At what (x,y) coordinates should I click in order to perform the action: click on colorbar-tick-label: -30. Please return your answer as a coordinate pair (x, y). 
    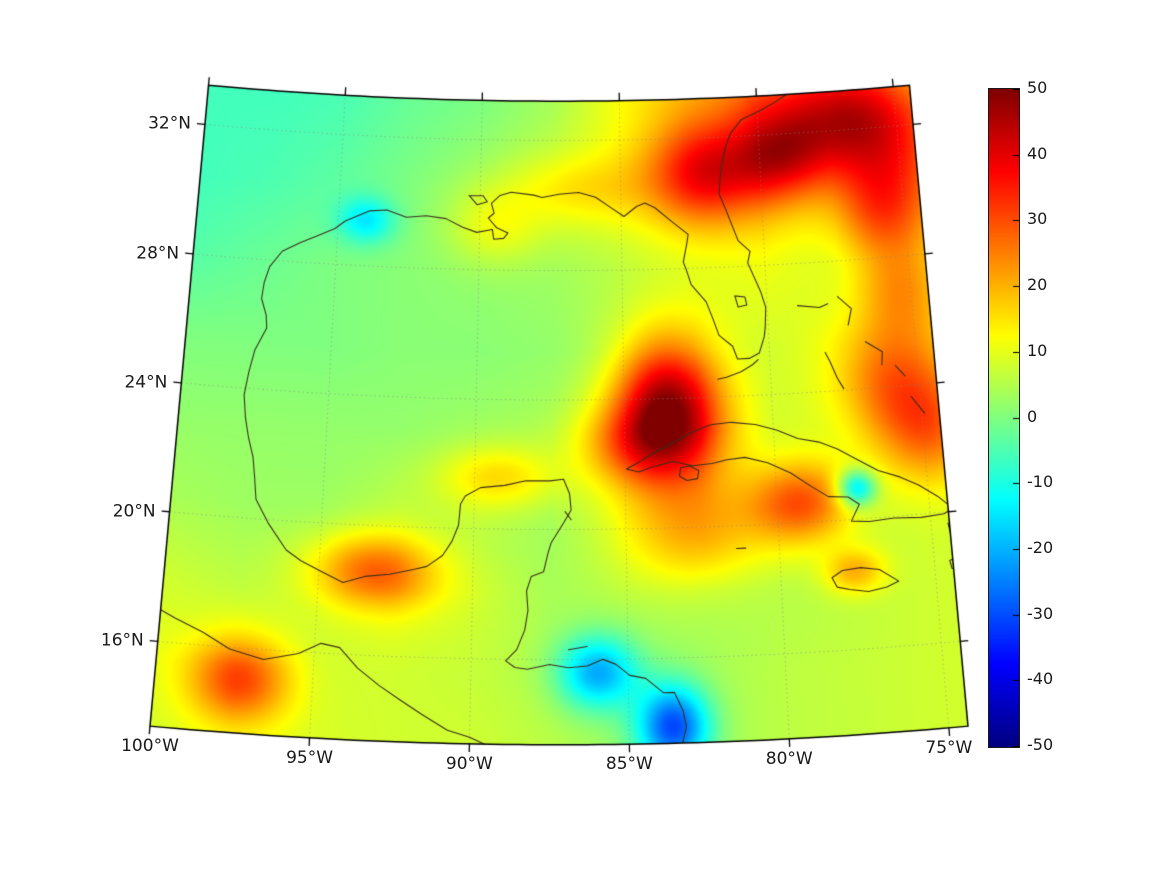
    Looking at the image, I should click on (1040, 613).